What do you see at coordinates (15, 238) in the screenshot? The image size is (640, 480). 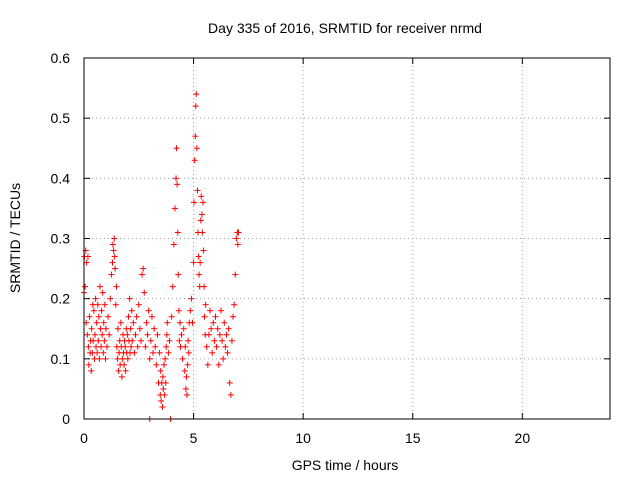 I see `y-axis-label: SRMTID / TECUs` at bounding box center [15, 238].